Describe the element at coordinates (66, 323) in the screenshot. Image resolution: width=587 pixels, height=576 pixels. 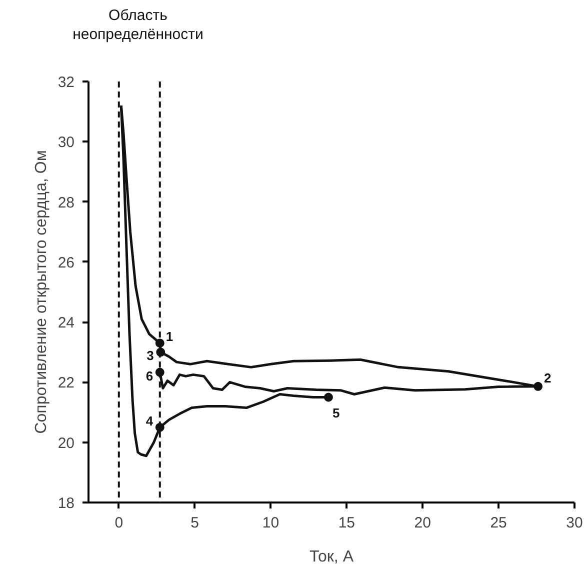
I see `y-tick-label: 24` at that location.